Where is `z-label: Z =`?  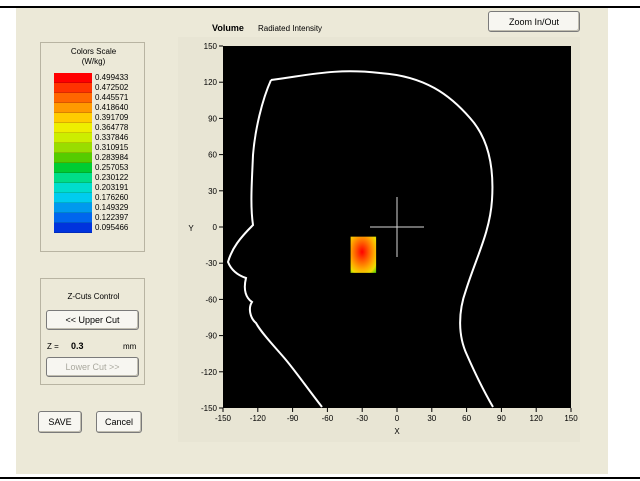
z-label: Z = is located at coordinates (53, 346).